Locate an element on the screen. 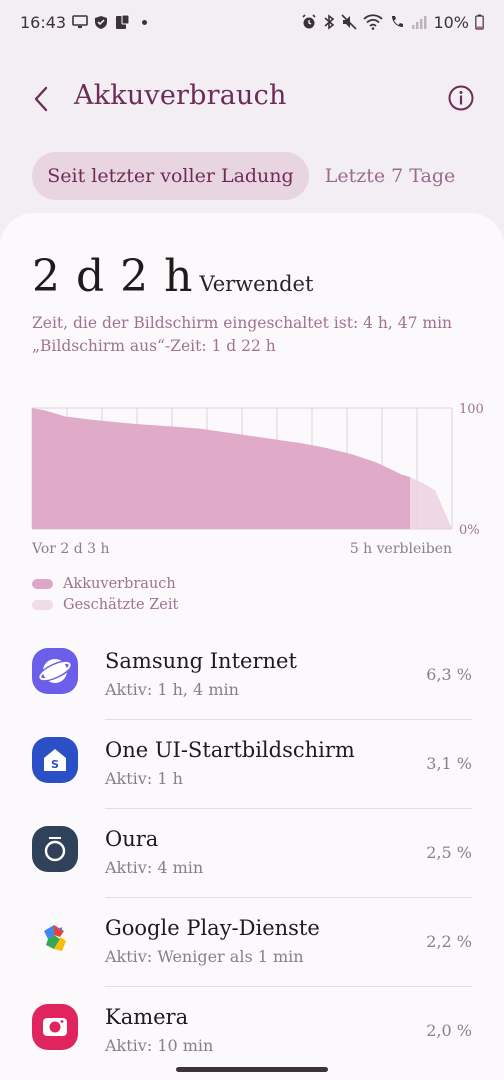  series-area-usage is located at coordinates (221, 468).